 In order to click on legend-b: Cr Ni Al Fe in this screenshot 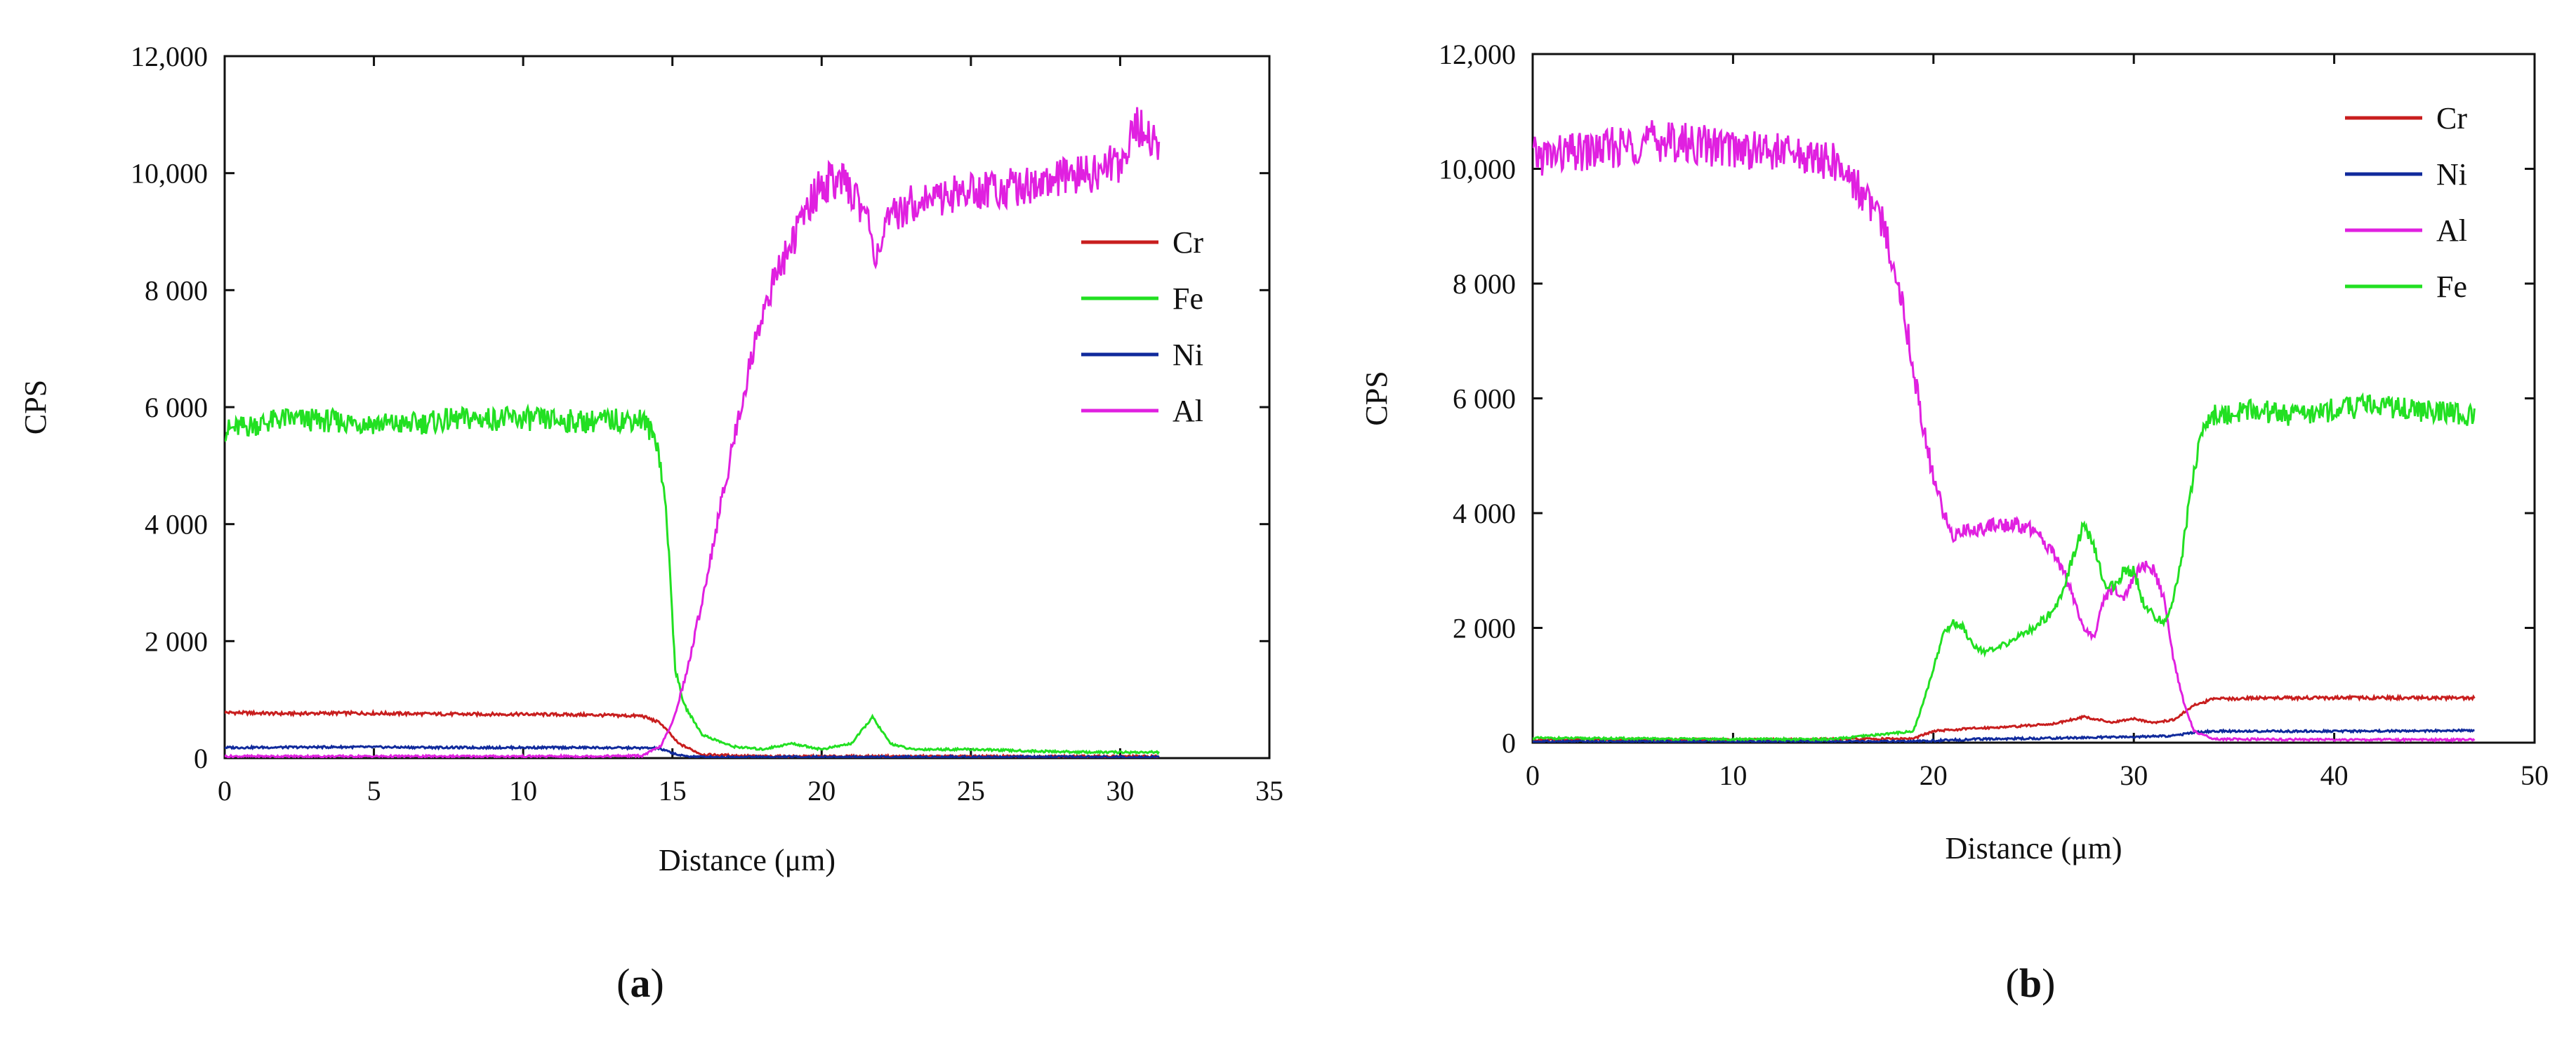, I will do `click(2406, 202)`.